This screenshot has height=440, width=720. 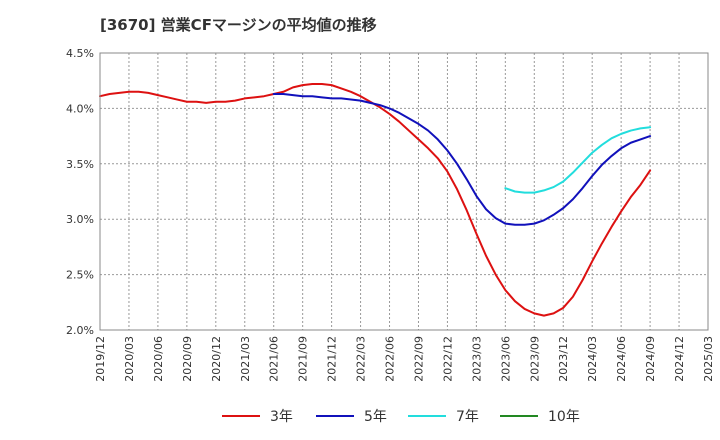 I want to click on chart-title: [3670] 営業CFマージンの平均値の推移, so click(x=238, y=25).